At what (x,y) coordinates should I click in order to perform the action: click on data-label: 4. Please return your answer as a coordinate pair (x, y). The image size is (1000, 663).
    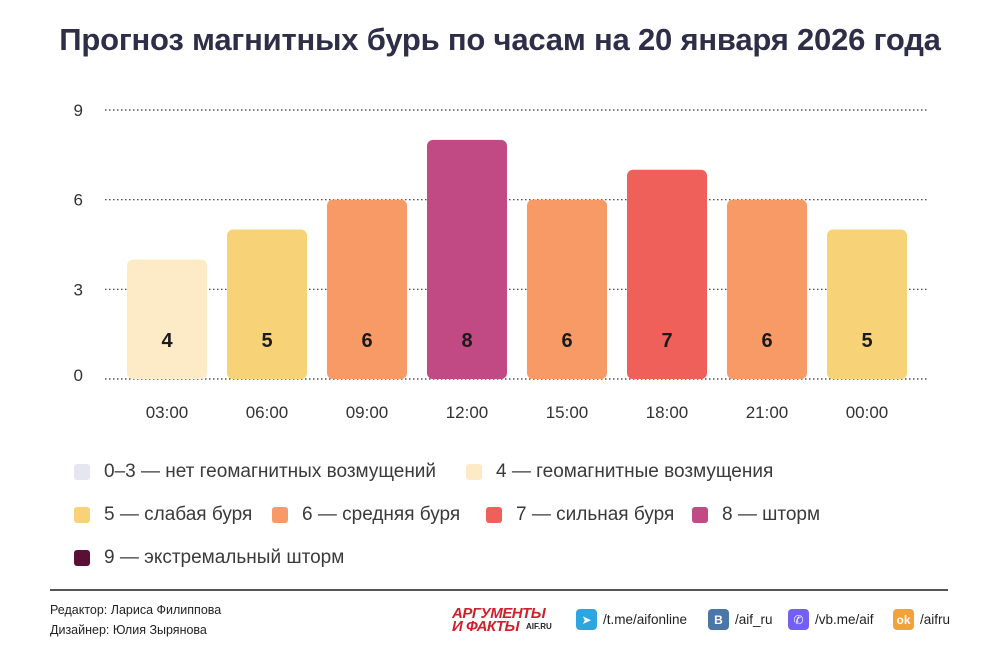
    Looking at the image, I should click on (167, 341).